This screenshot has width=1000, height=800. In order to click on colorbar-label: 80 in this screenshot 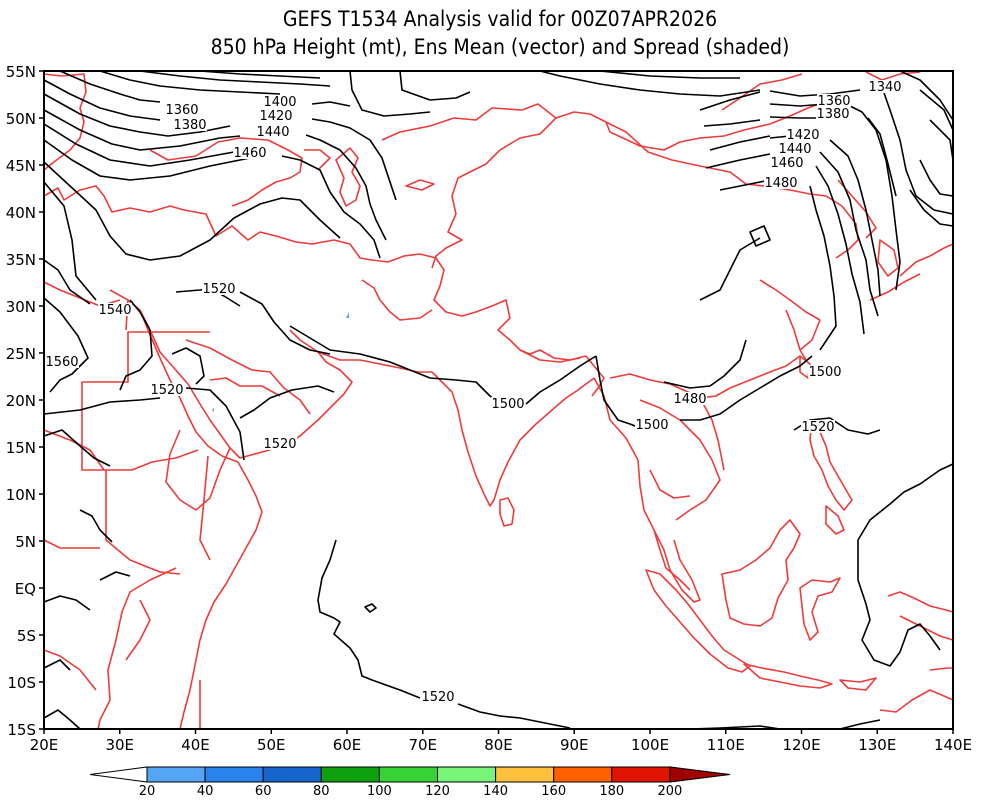, I will do `click(321, 791)`.